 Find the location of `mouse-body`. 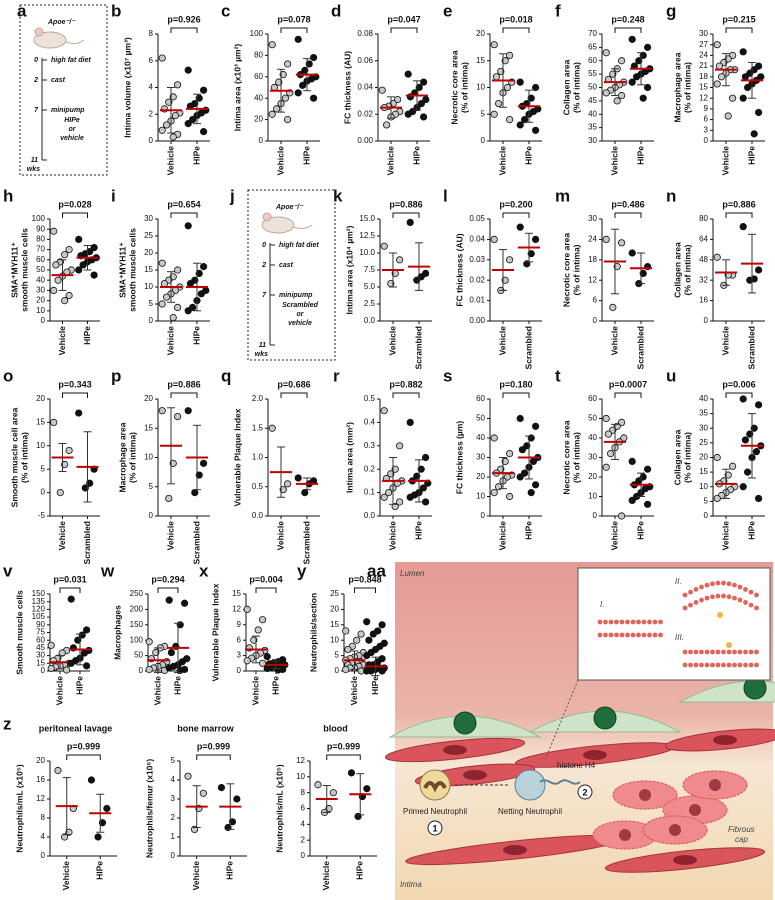

mouse-body is located at coordinates (278, 225).